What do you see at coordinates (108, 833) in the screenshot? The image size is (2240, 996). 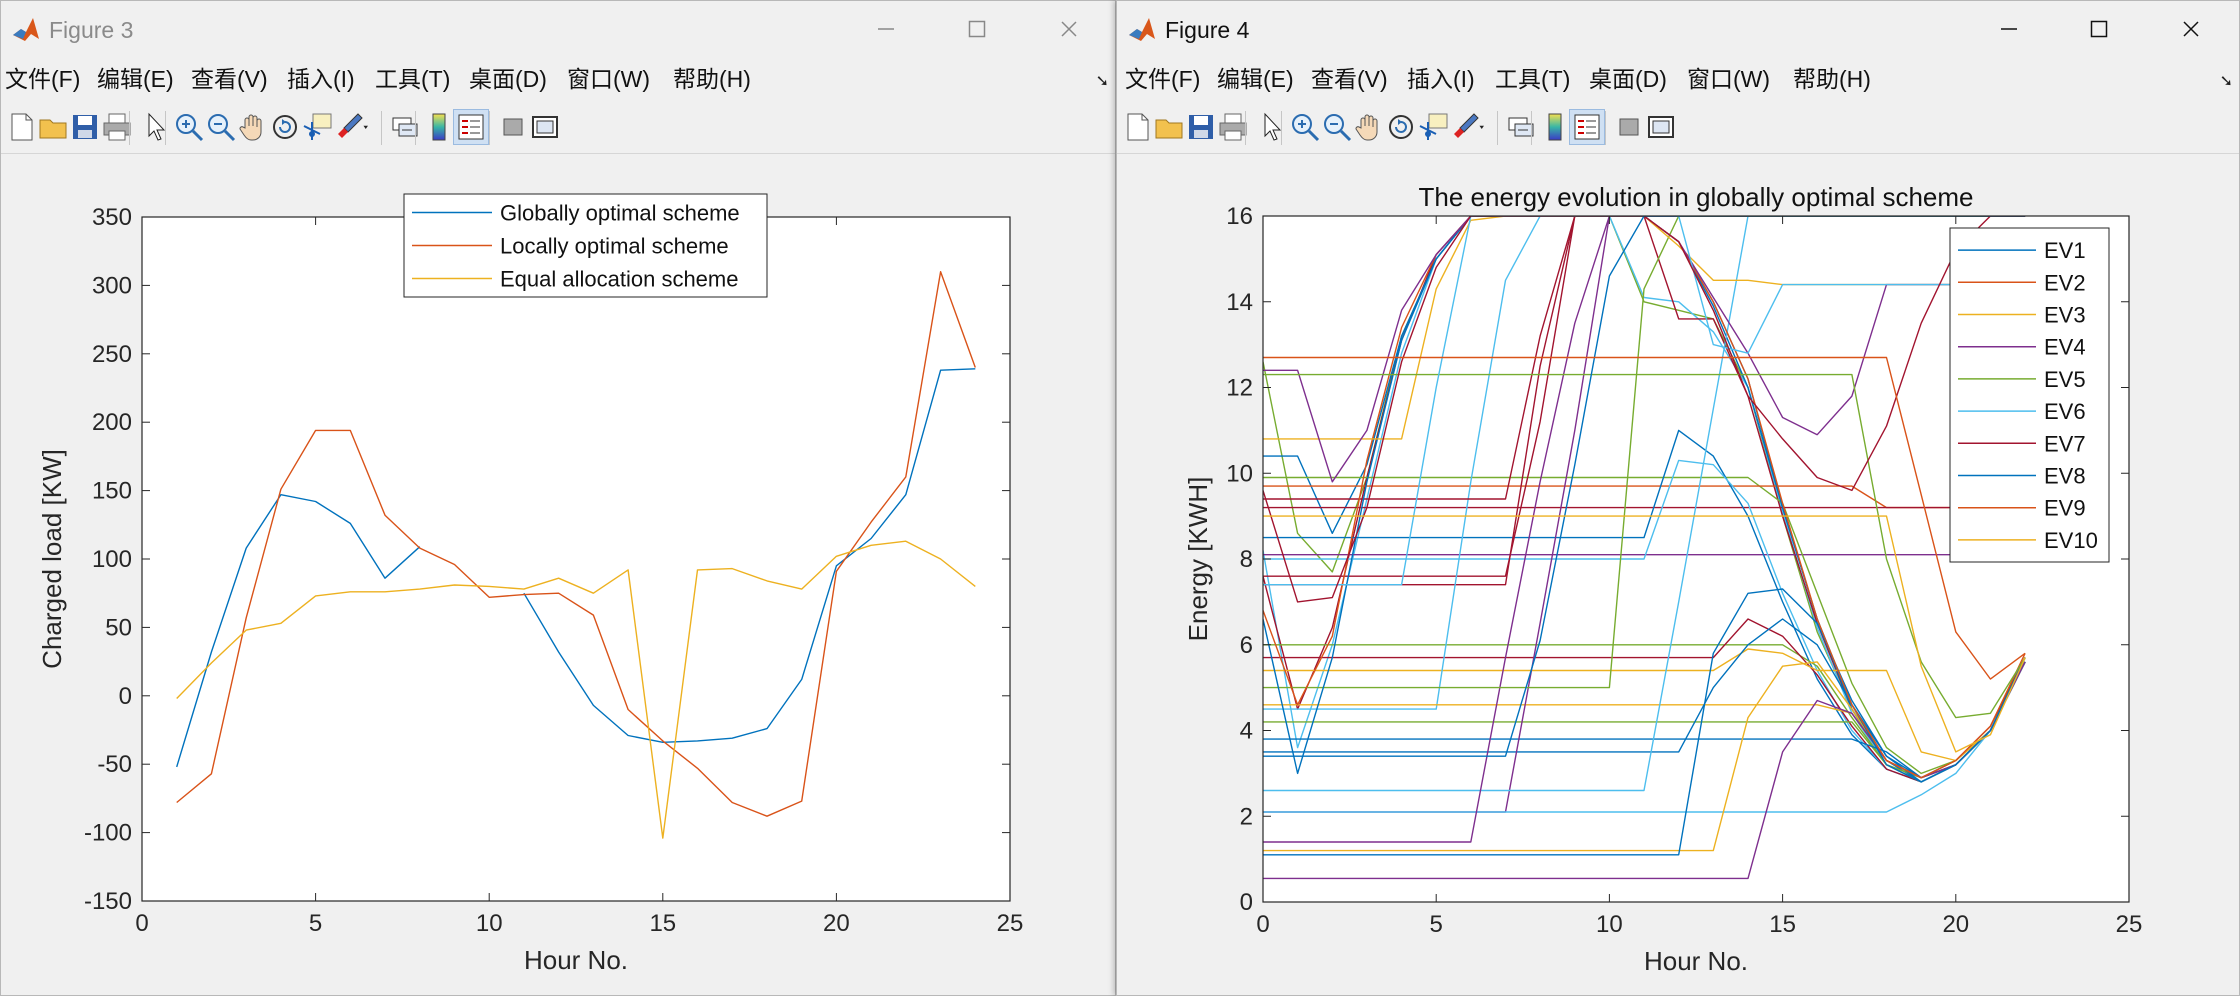 I see `y-tick-label: -100` at bounding box center [108, 833].